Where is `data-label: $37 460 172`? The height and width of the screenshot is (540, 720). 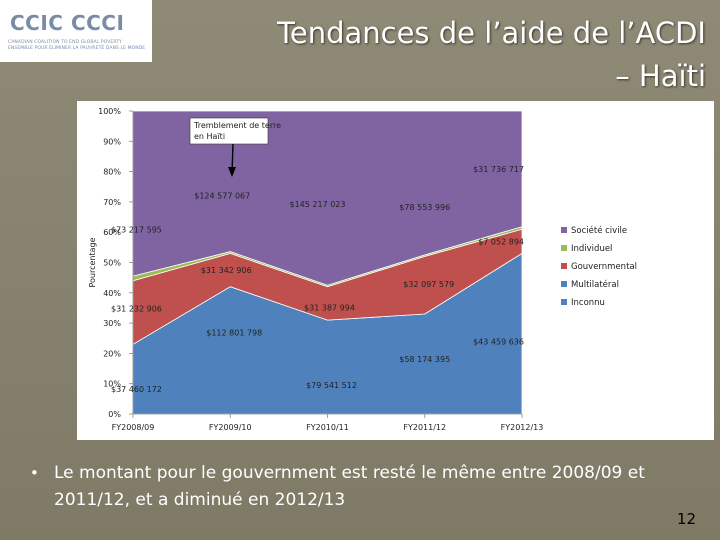
data-label: $37 460 172 is located at coordinates (136, 389).